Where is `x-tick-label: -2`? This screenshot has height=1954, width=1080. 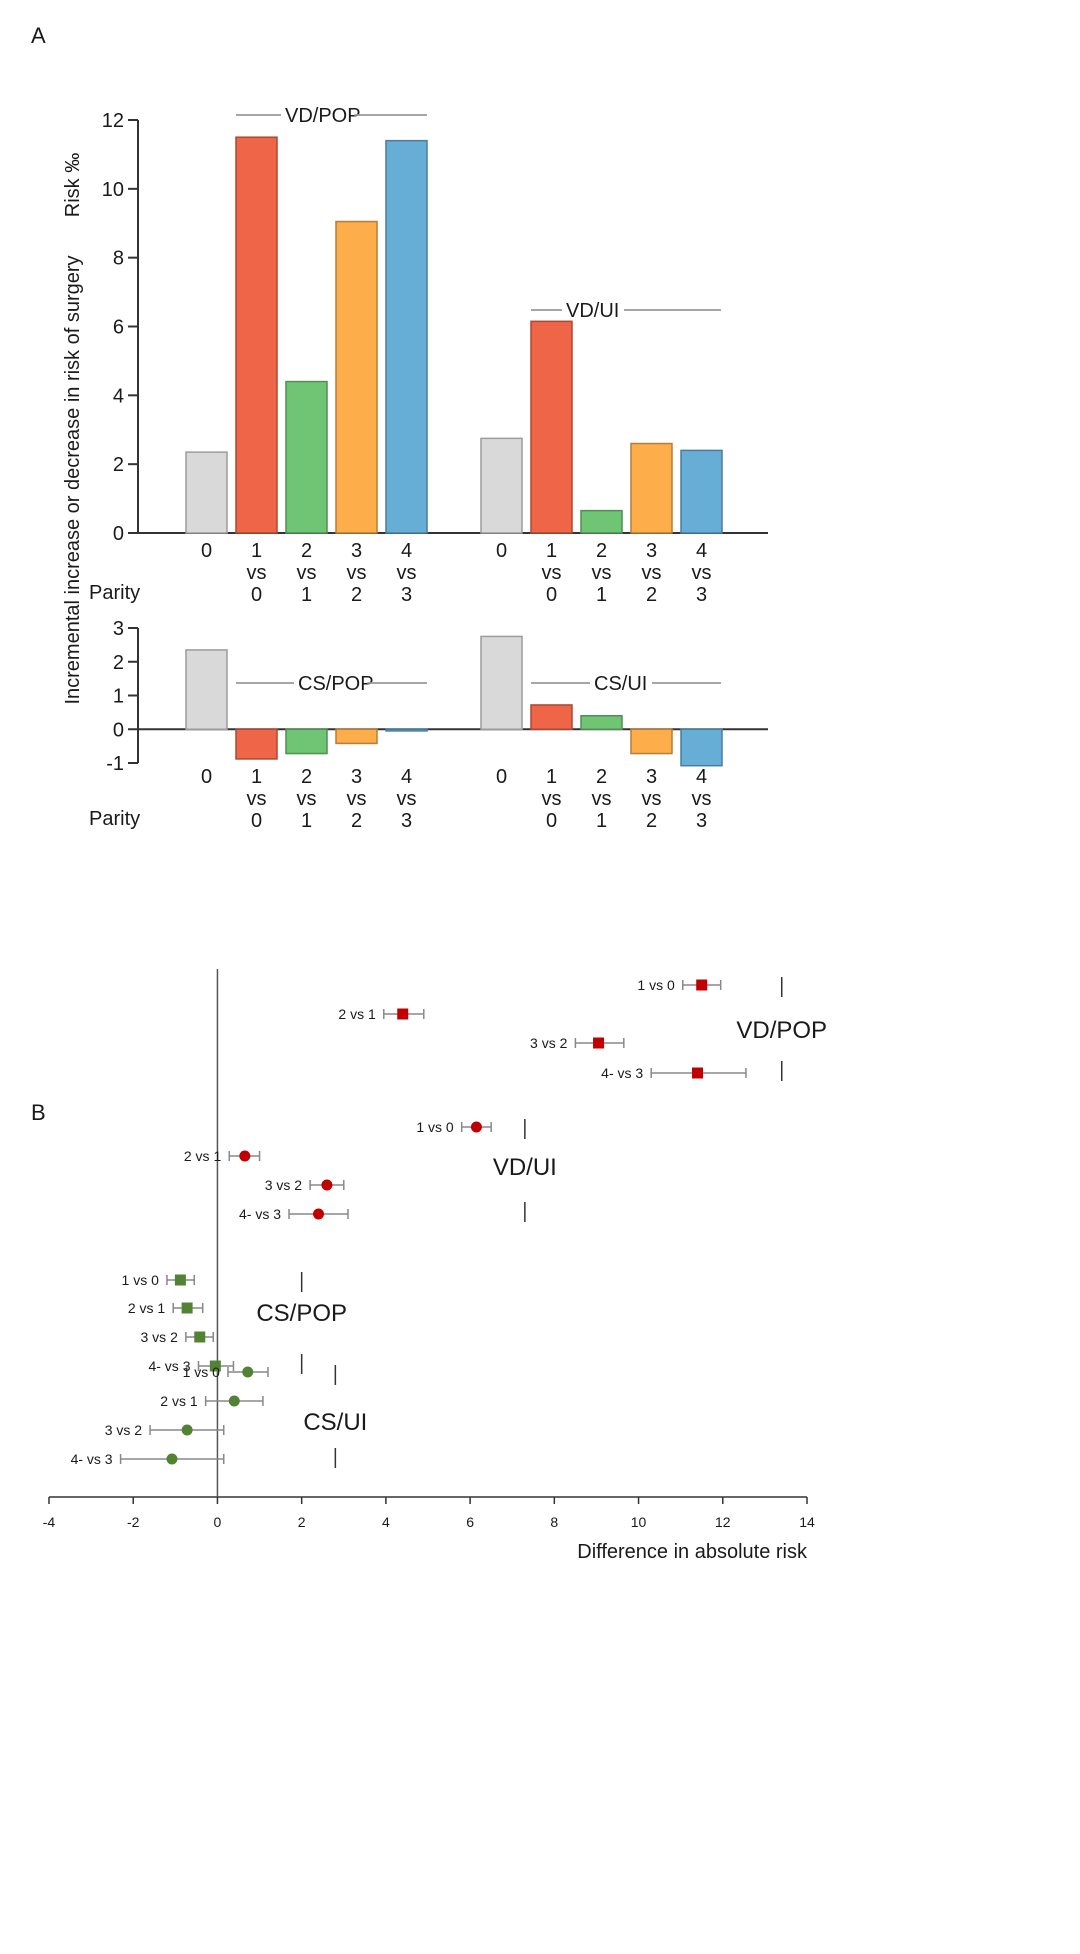
x-tick-label: -2 is located at coordinates (133, 1522).